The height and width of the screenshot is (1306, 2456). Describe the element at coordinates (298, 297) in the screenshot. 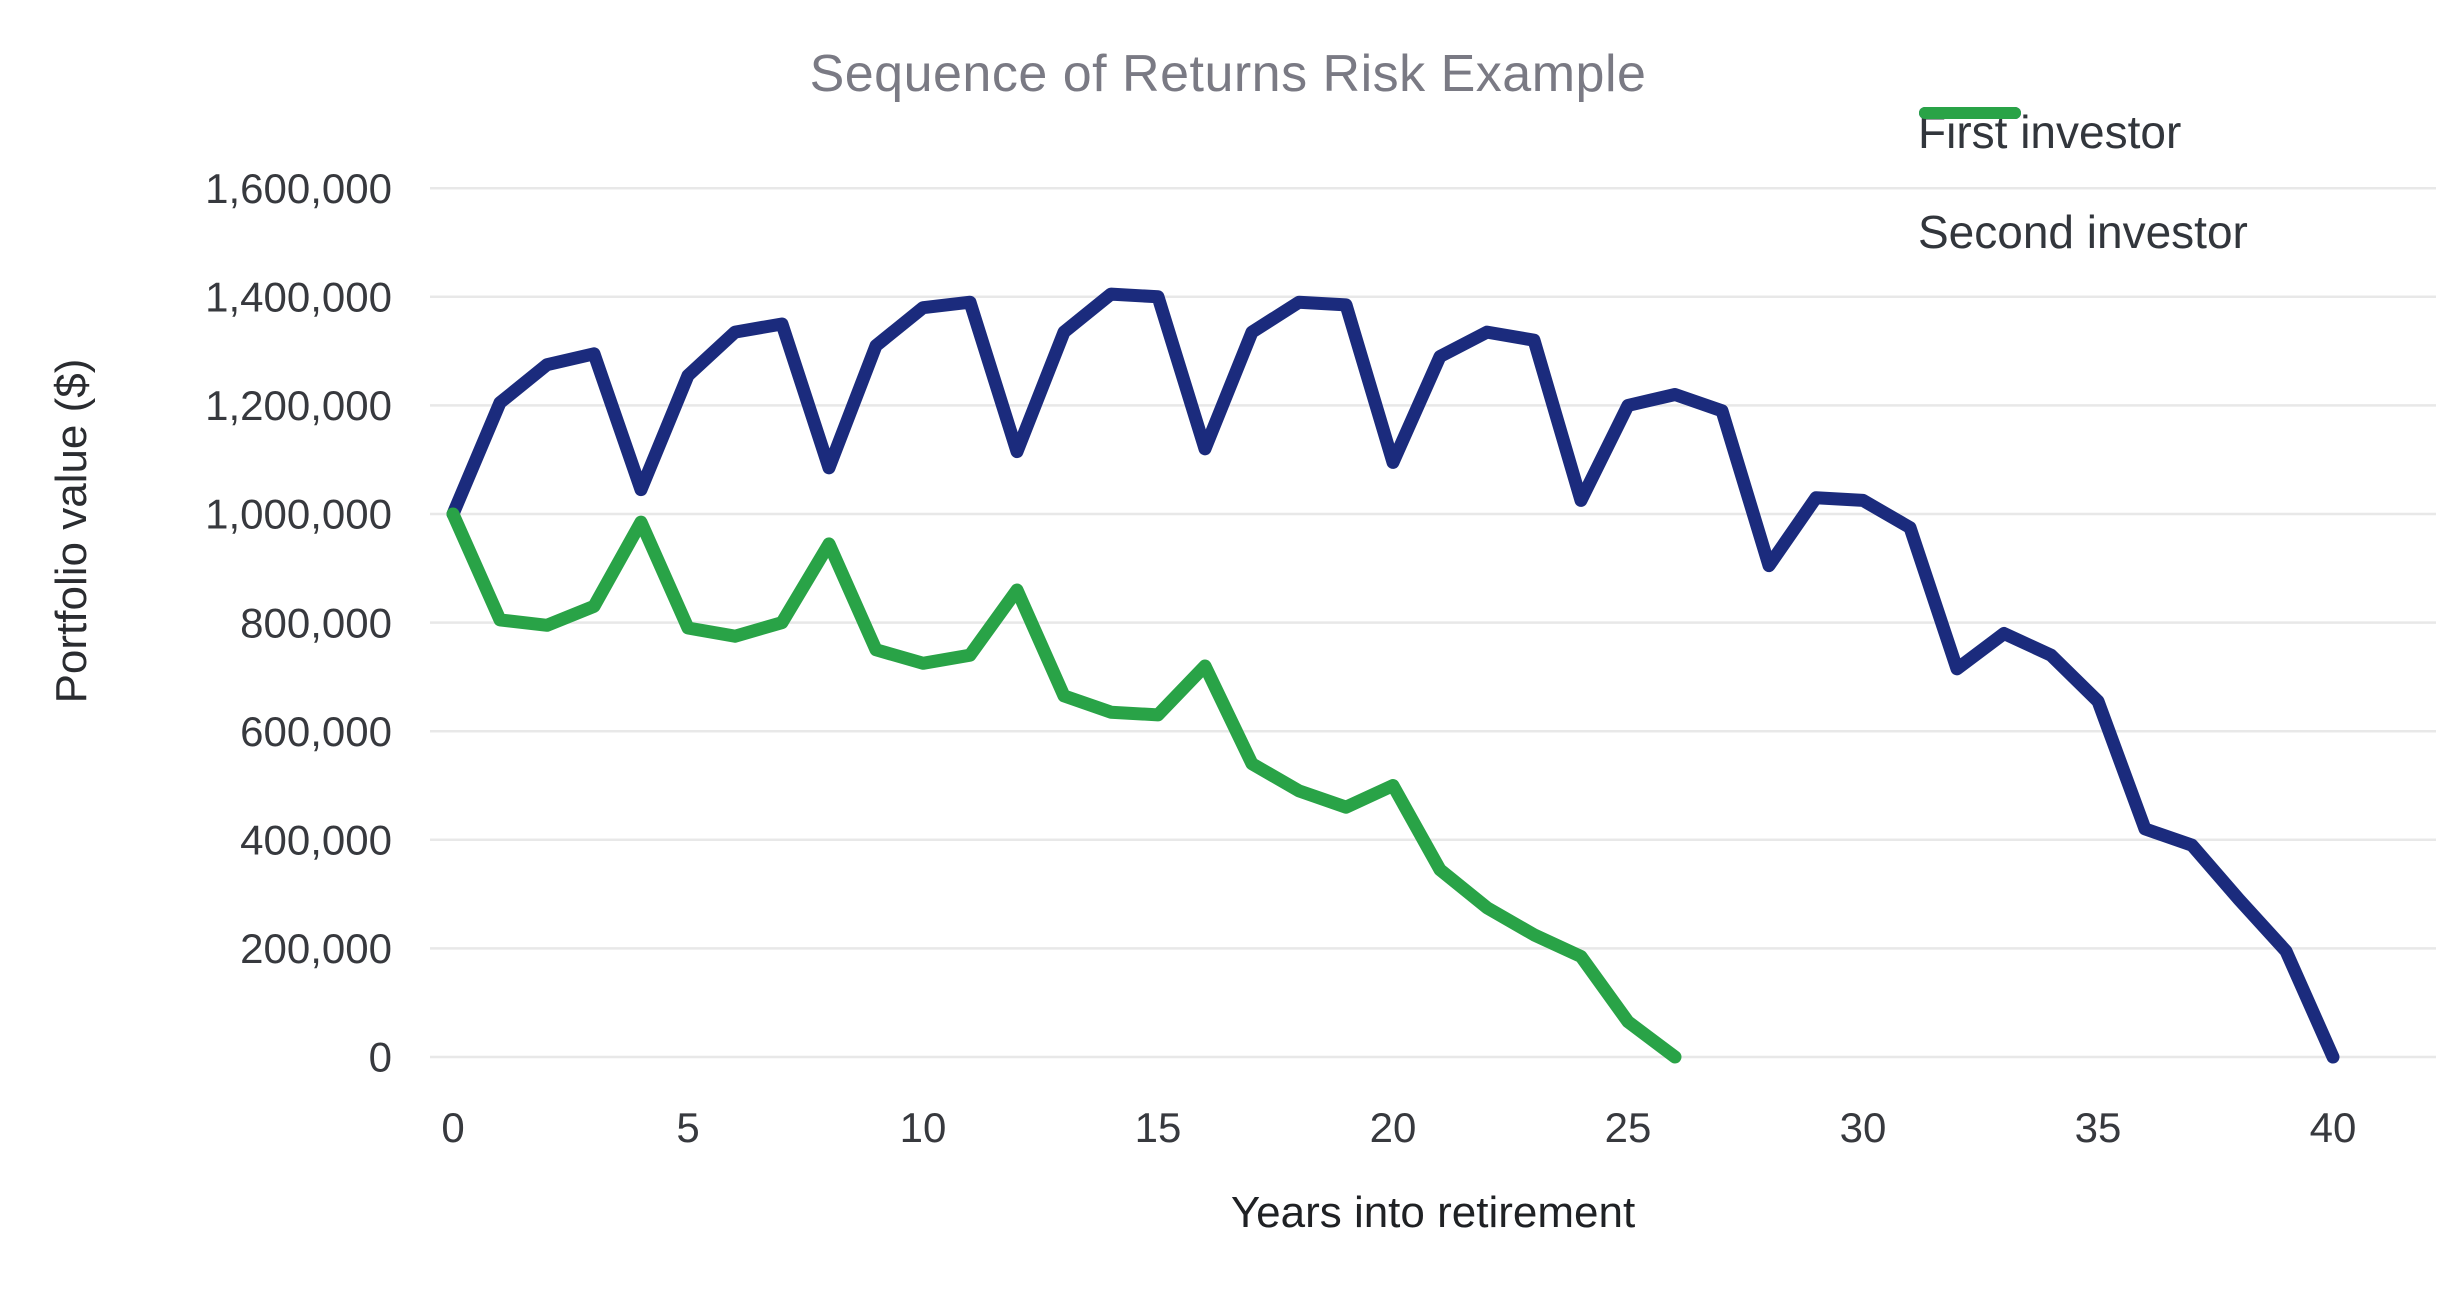

I see `y-tick-label: 1,400,000` at that location.